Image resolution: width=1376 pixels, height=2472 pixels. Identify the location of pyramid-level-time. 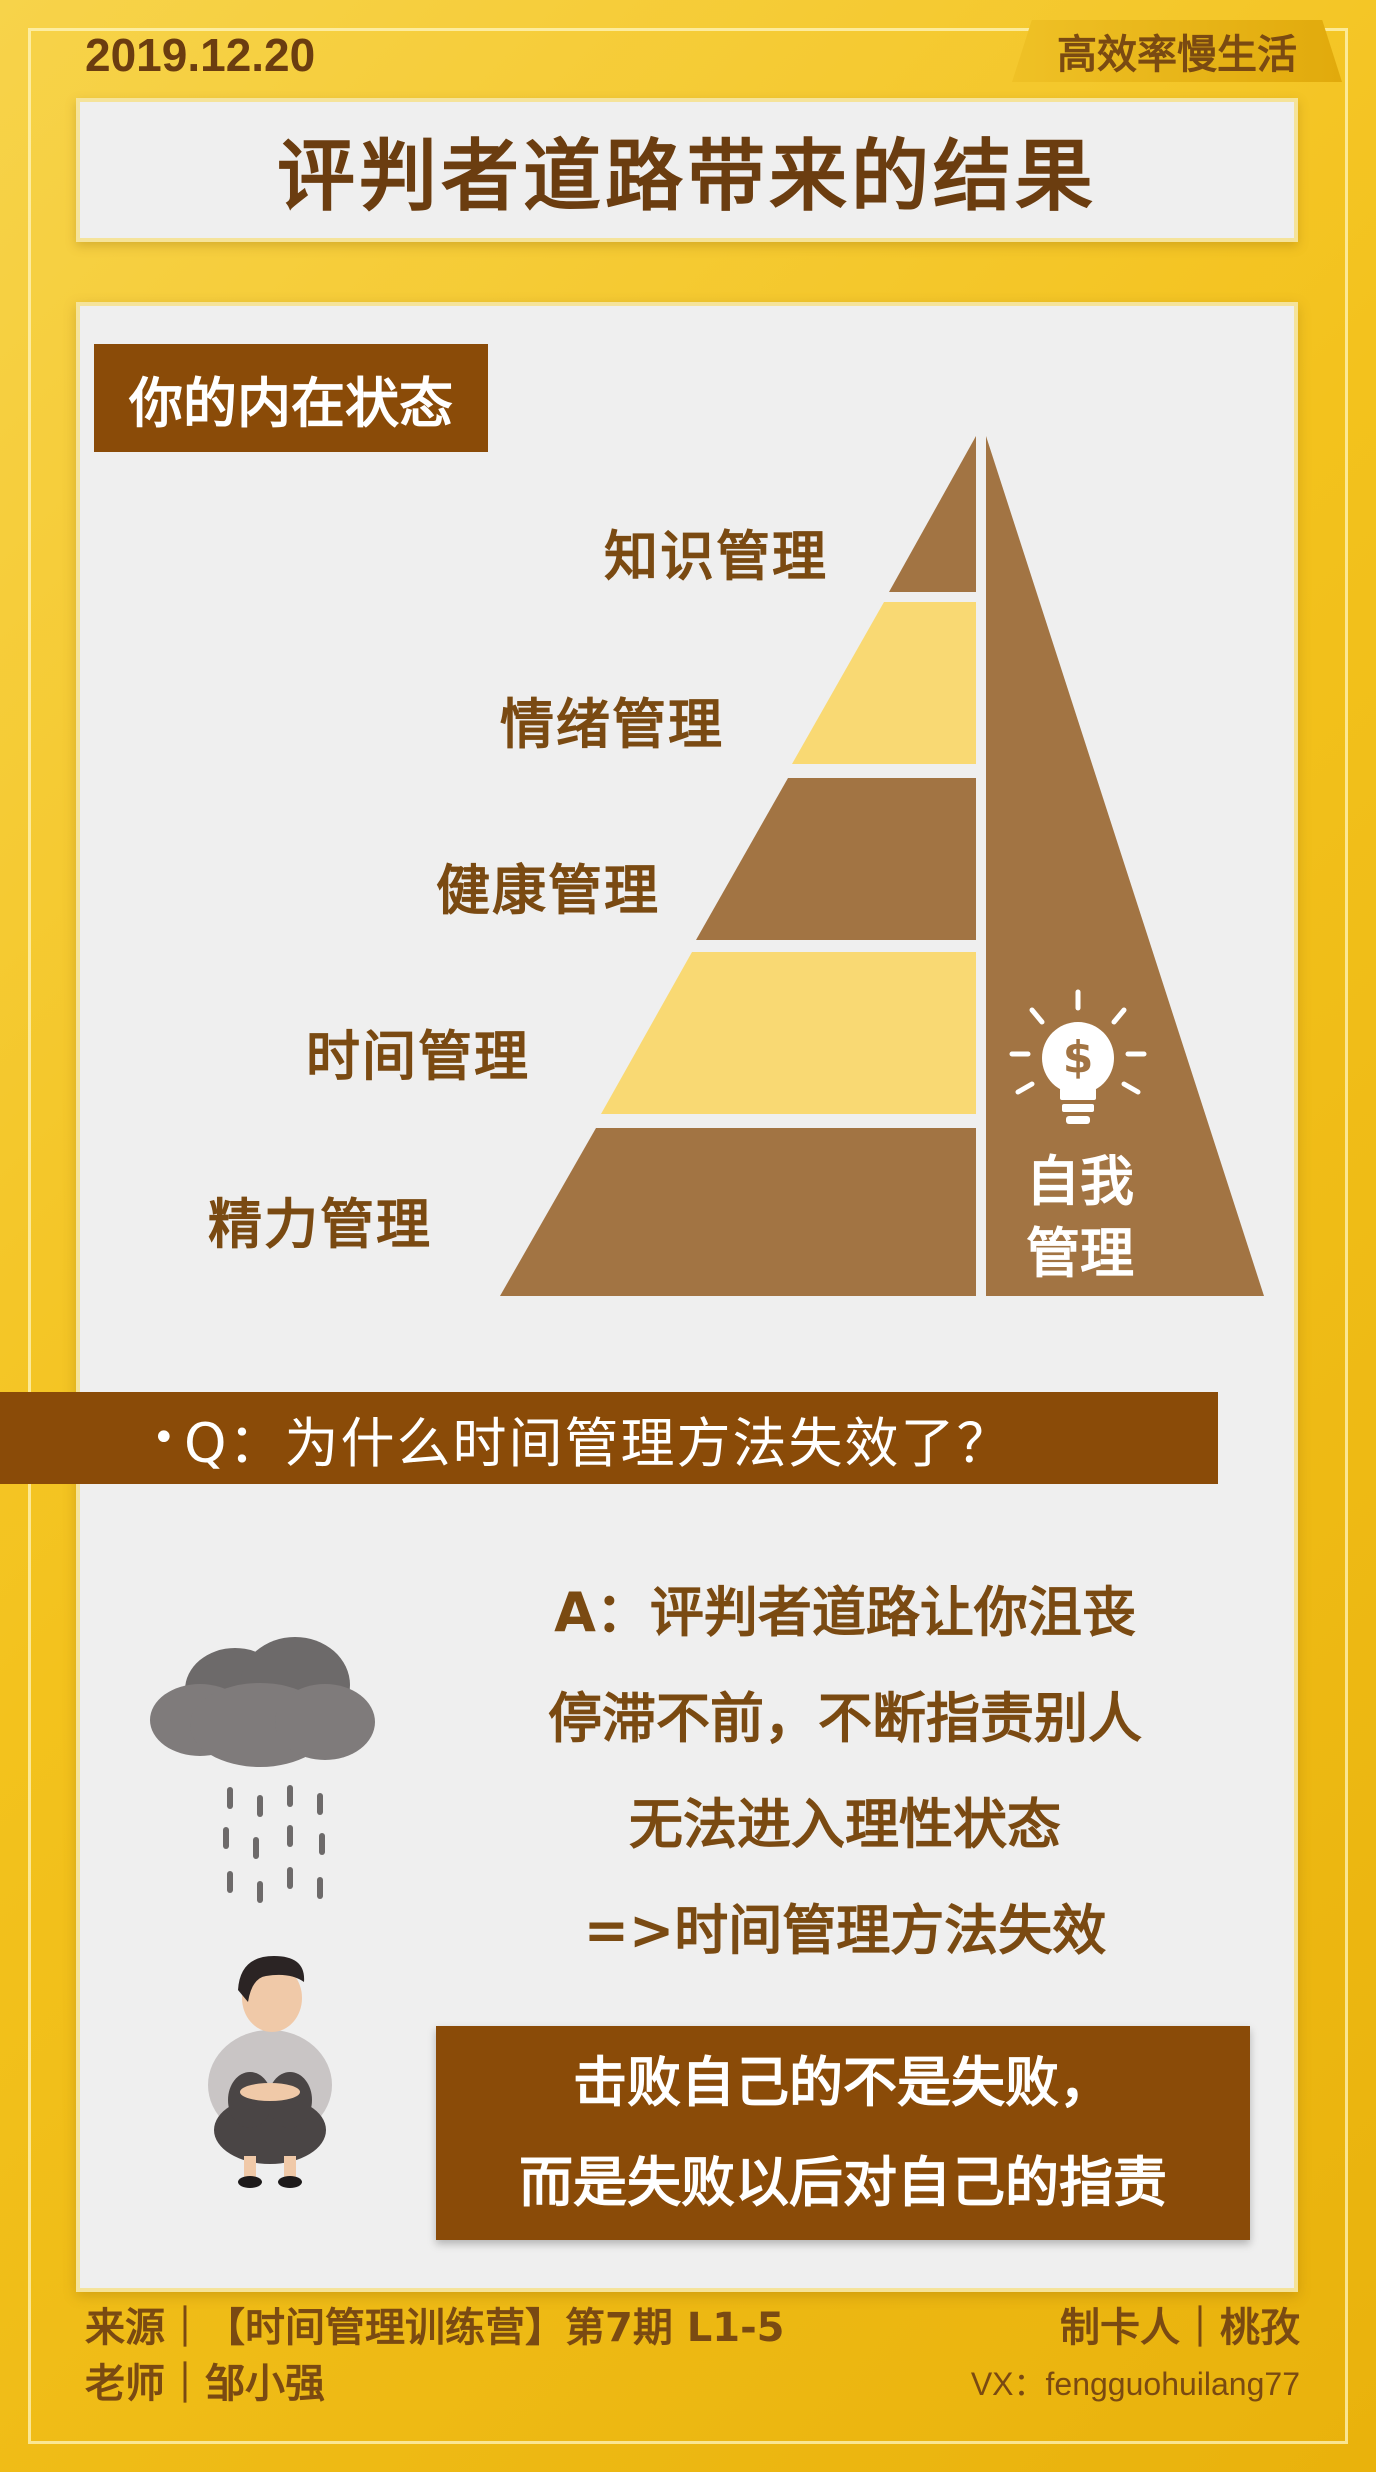
(788, 1033).